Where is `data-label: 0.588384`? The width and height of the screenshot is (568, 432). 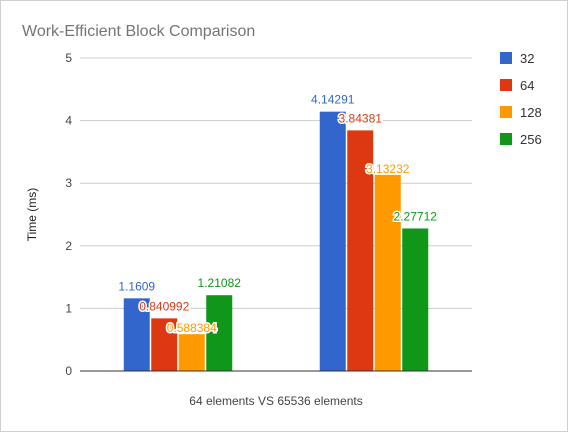 data-label: 0.588384 is located at coordinates (192, 328).